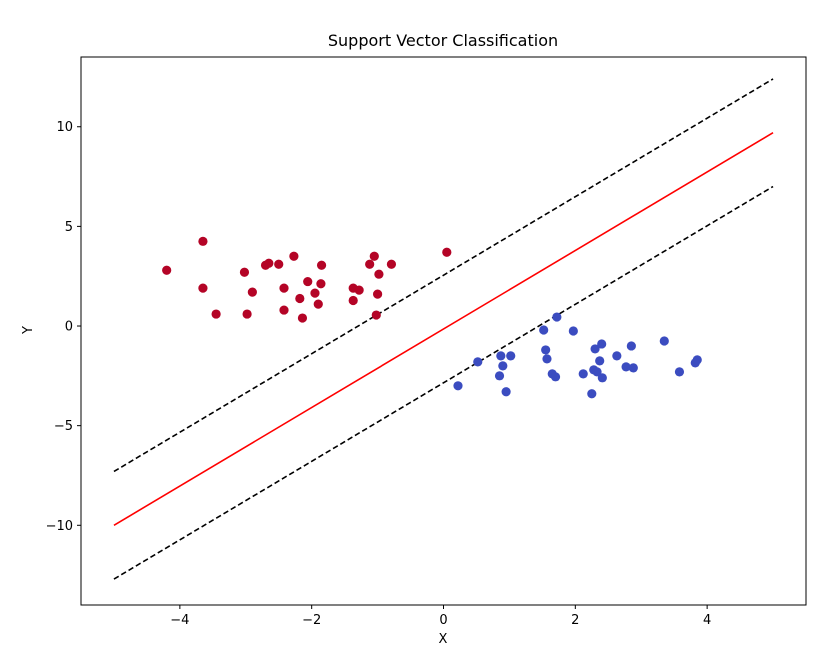 The height and width of the screenshot is (658, 828). Describe the element at coordinates (63, 426) in the screenshot. I see `y-tick-label: −5` at that location.